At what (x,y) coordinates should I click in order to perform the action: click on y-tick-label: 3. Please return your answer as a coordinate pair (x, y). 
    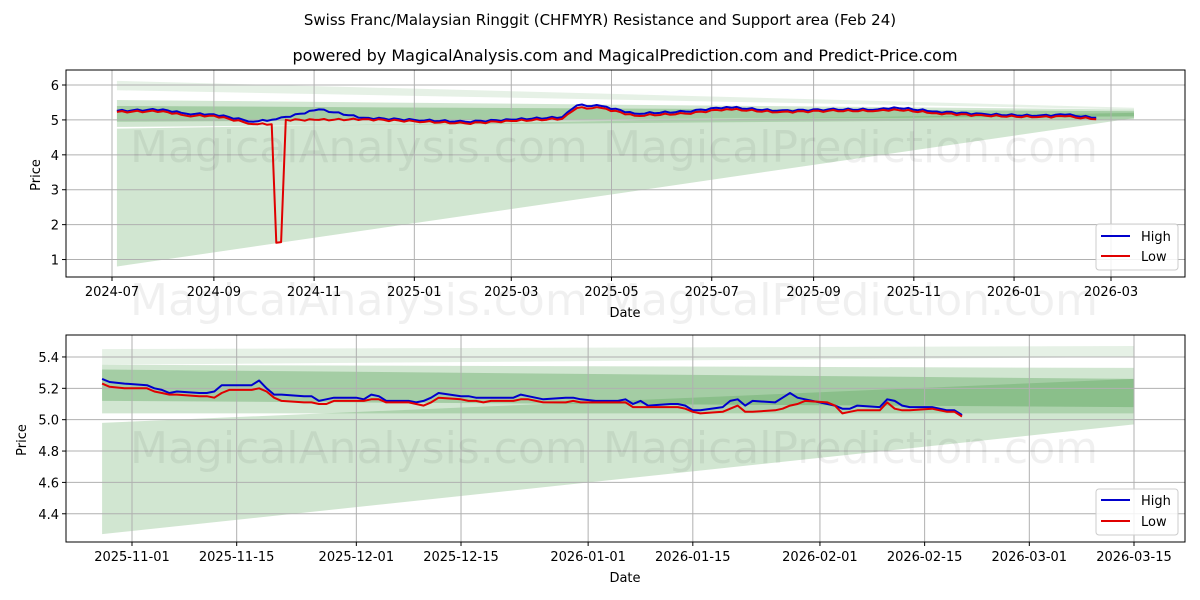
    Looking at the image, I should click on (55, 191).